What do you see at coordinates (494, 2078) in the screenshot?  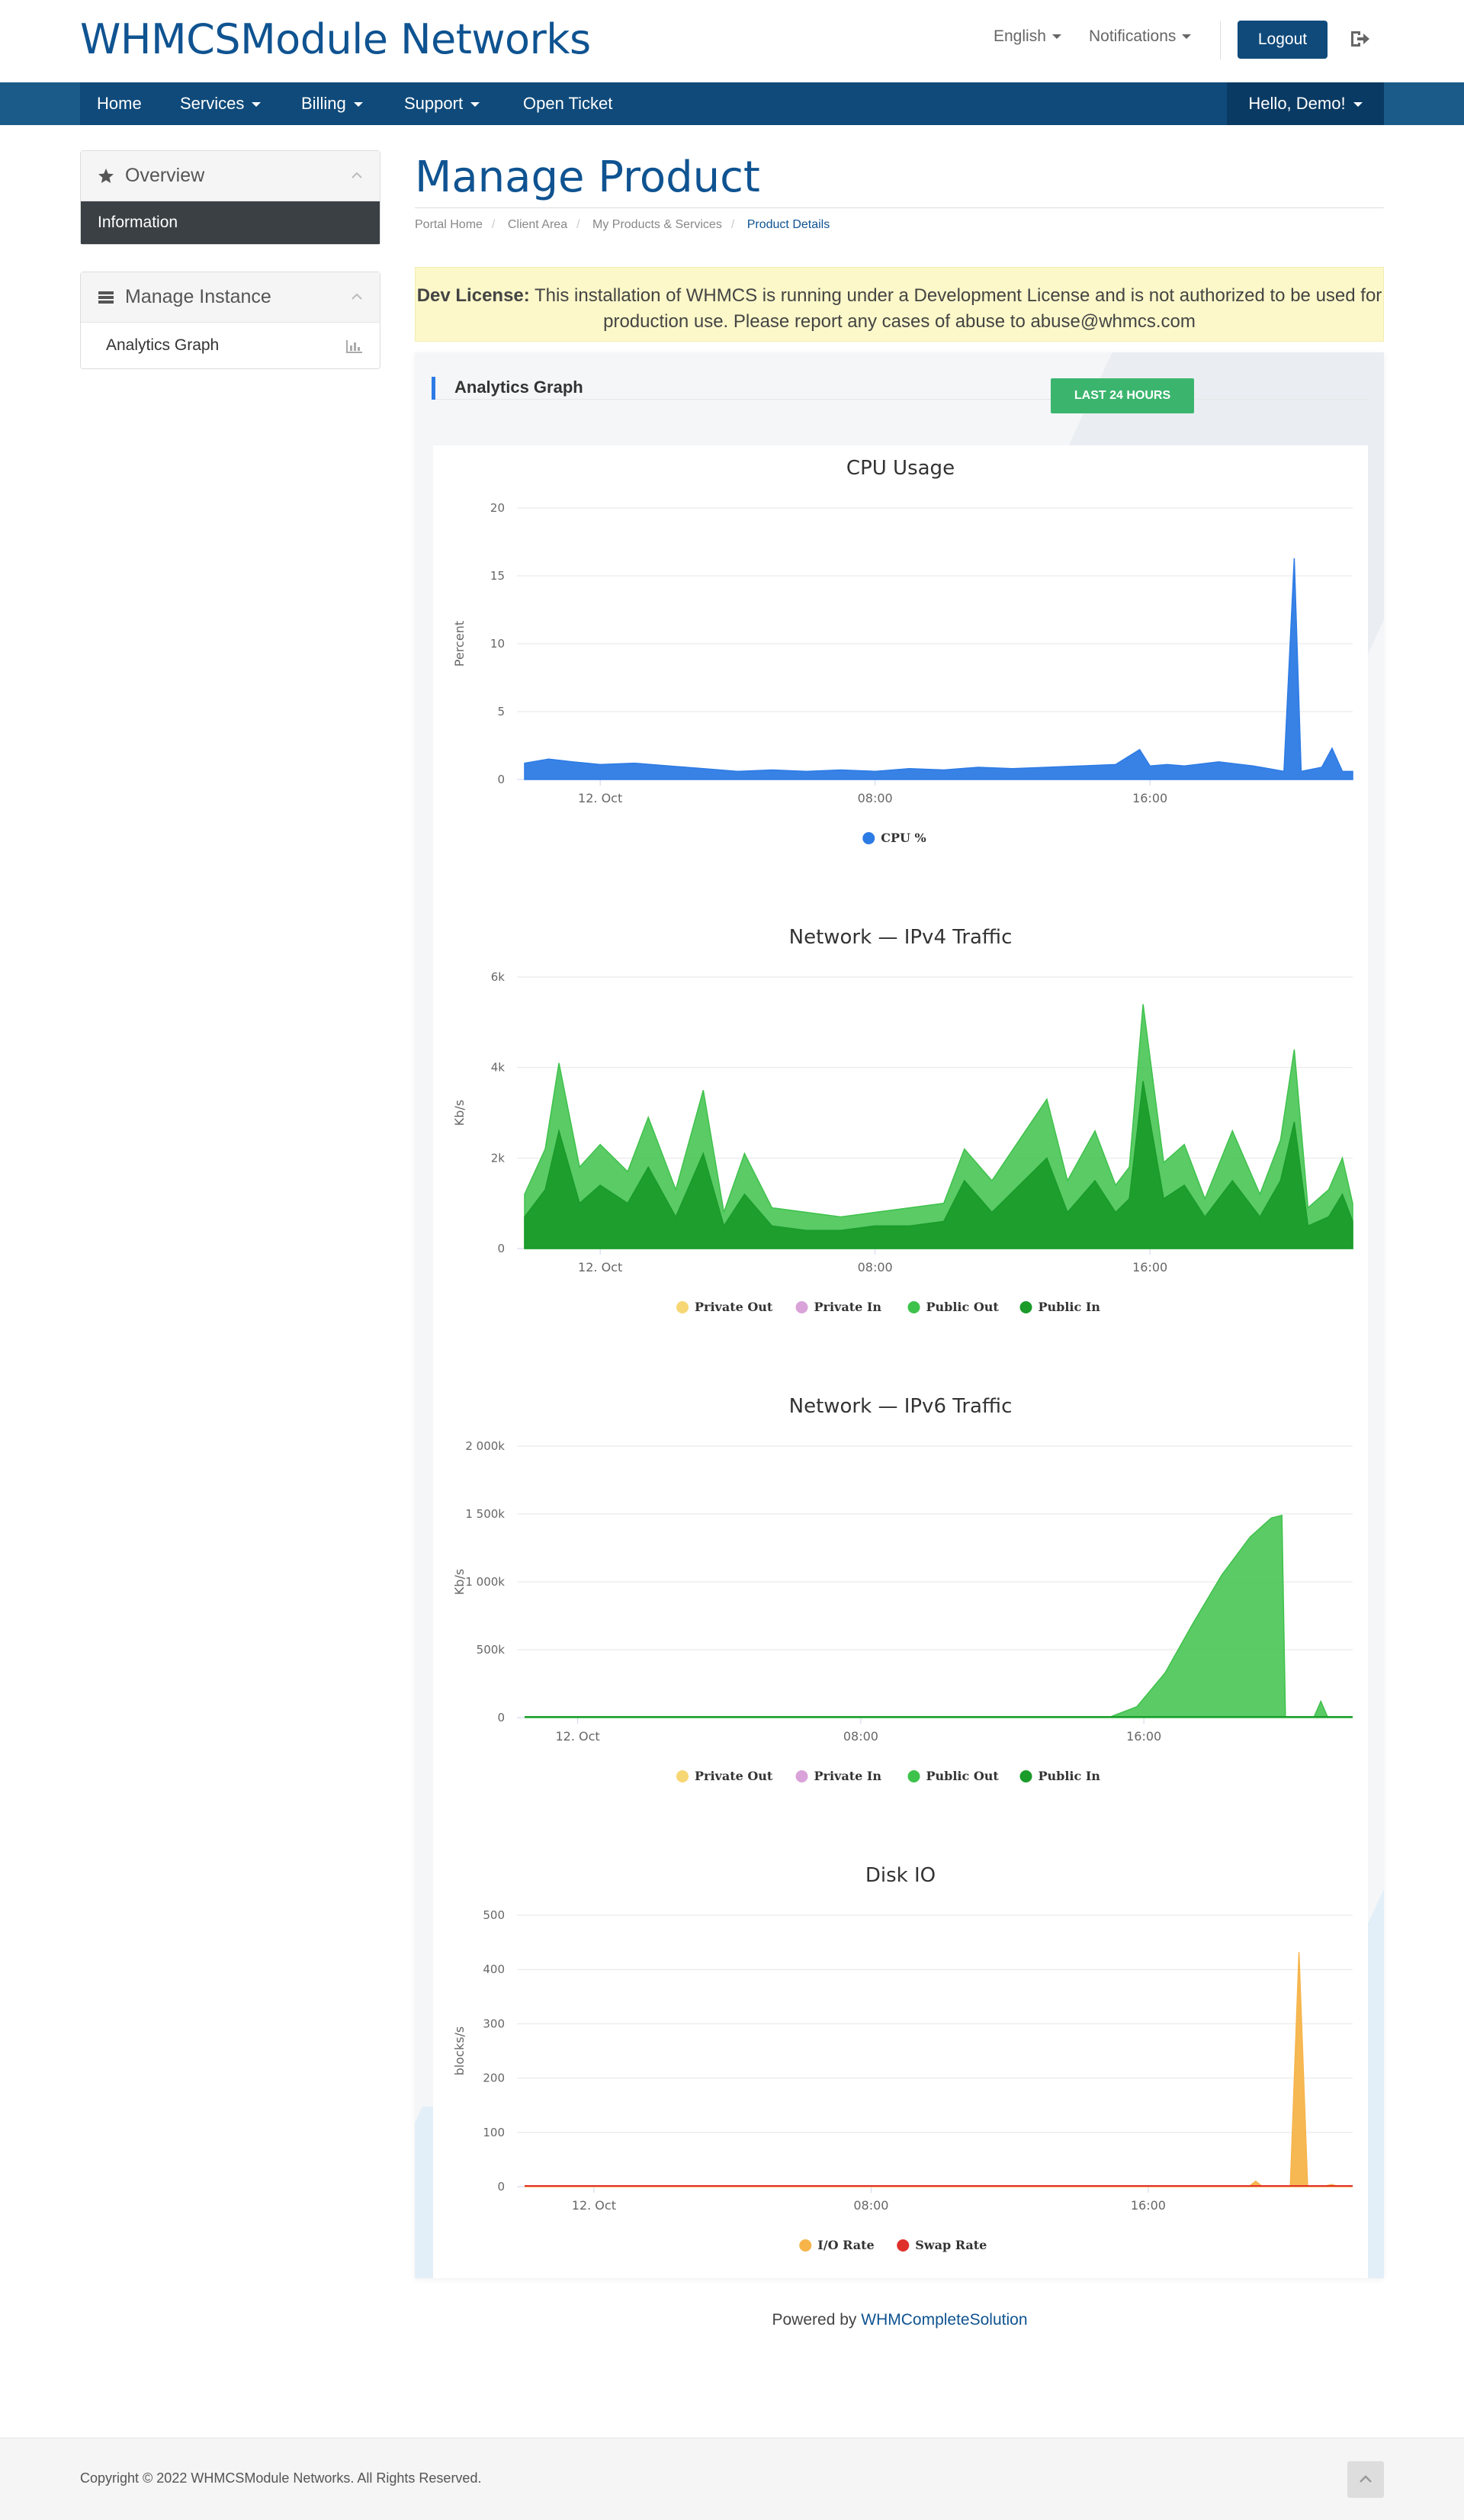 I see `y-tick-label: 200` at bounding box center [494, 2078].